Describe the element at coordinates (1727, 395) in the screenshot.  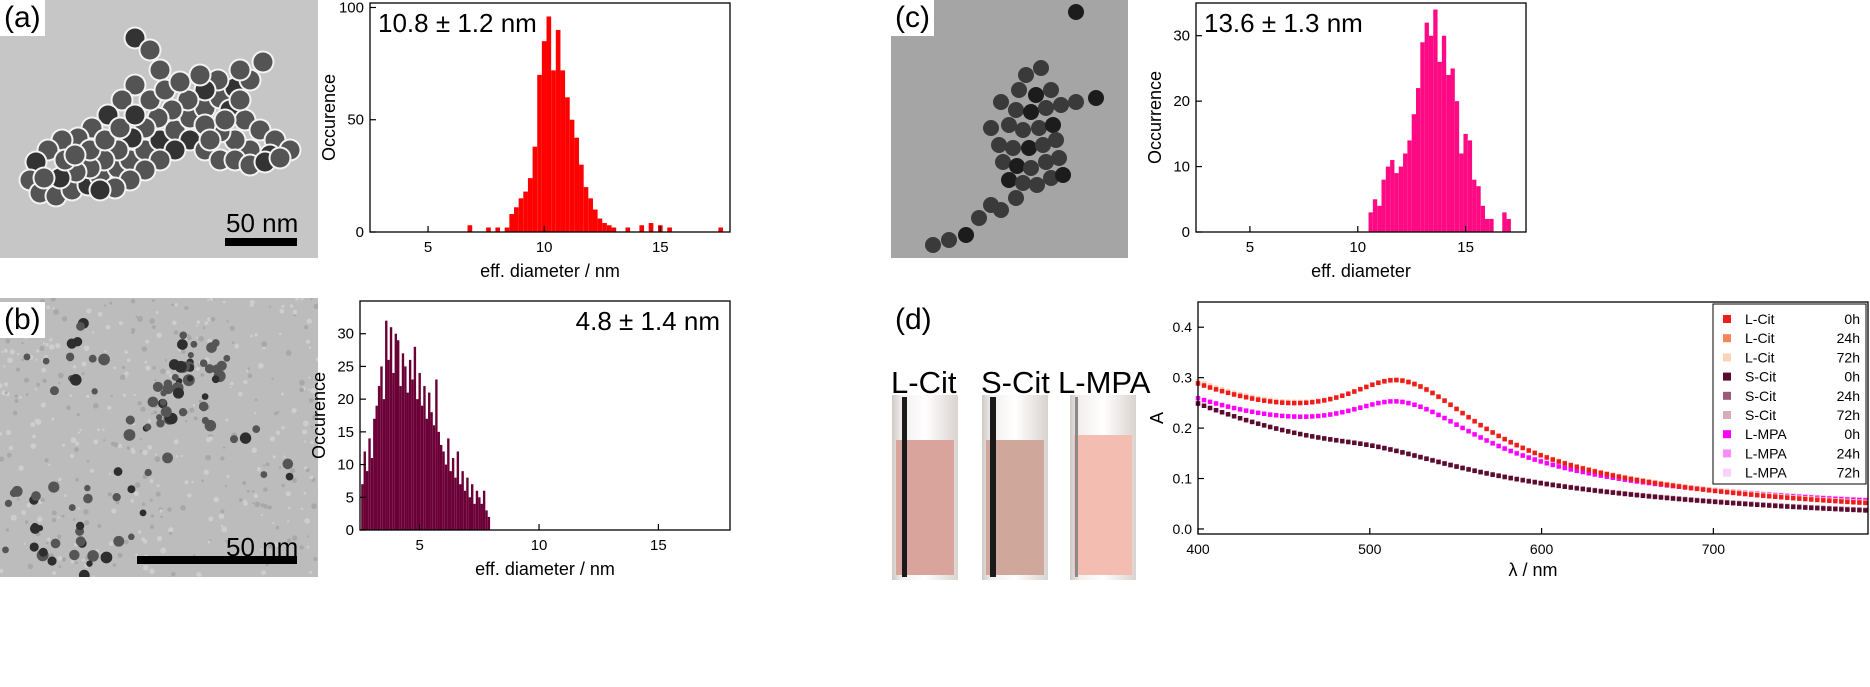
I see `legend-marker` at that location.